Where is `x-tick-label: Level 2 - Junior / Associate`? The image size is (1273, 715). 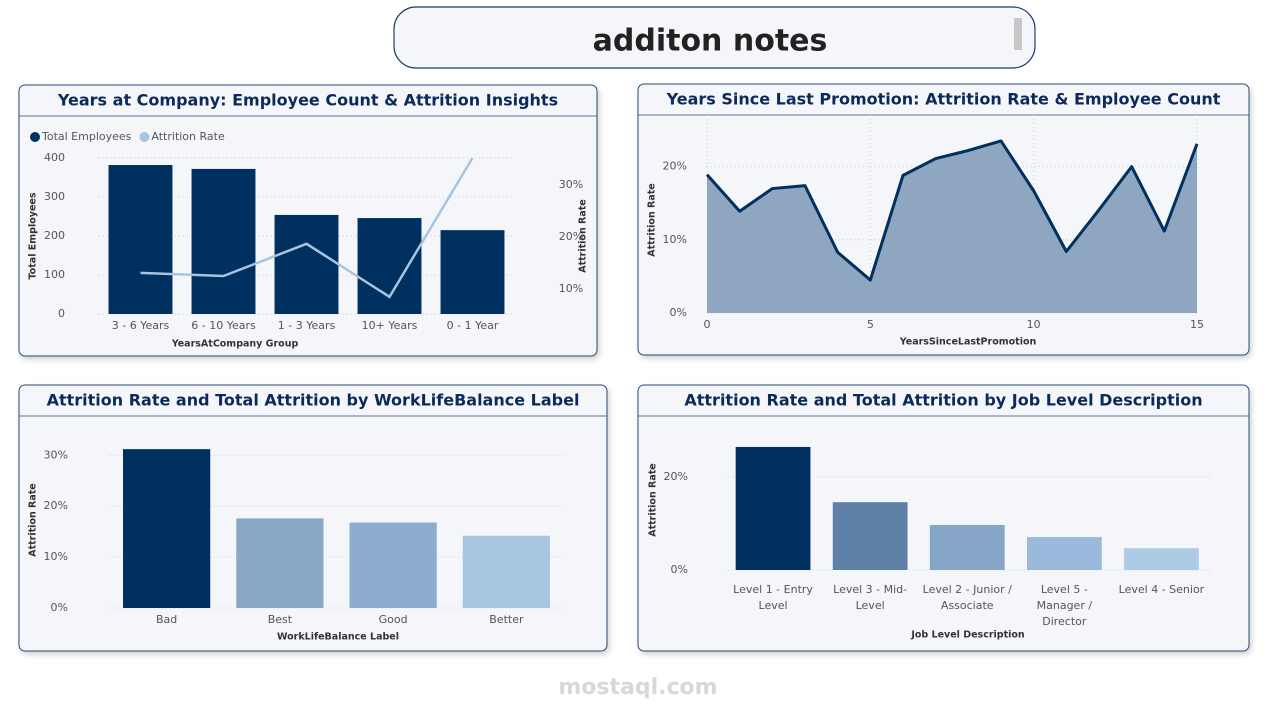
x-tick-label: Level 2 - Junior / Associate is located at coordinates (967, 597).